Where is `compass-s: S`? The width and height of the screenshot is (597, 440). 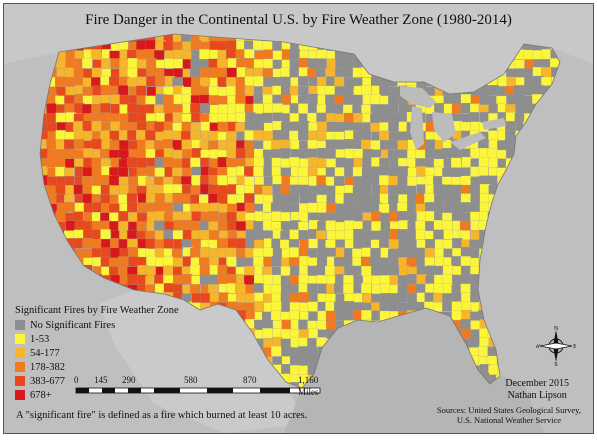
compass-s: S is located at coordinates (555, 364).